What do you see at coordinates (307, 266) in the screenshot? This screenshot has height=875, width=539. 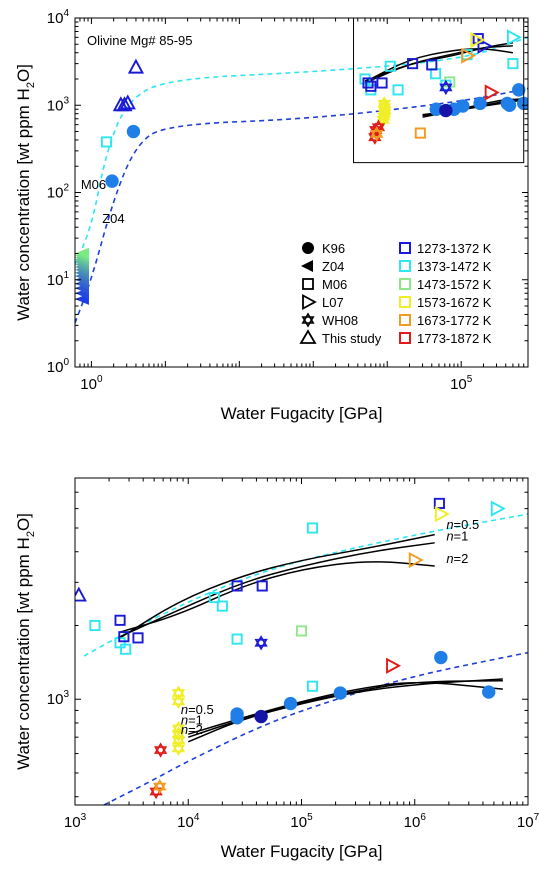 I see `legend-tri-left` at bounding box center [307, 266].